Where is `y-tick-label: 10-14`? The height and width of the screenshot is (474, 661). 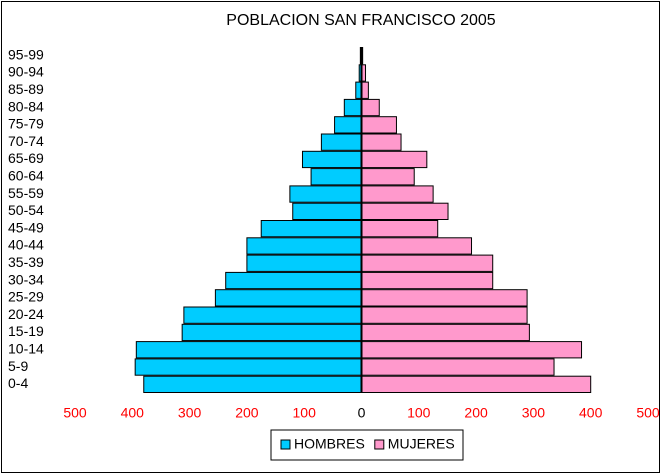 y-tick-label: 10-14 is located at coordinates (26, 348).